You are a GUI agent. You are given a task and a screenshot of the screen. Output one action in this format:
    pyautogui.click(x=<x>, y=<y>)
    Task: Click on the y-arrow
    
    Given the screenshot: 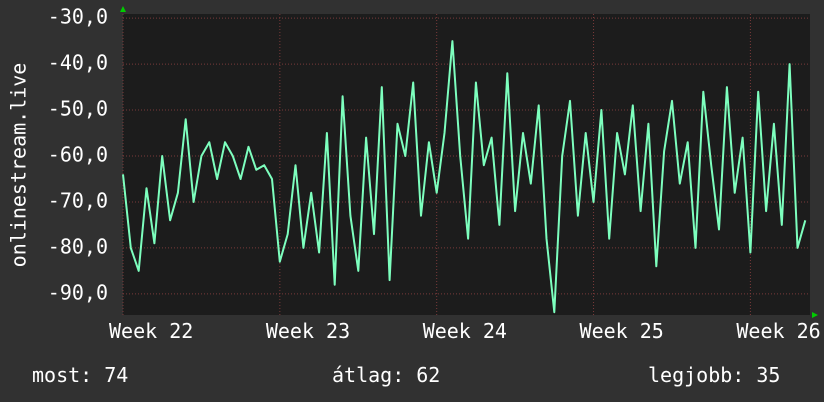 What is the action you would take?
    pyautogui.click(x=123, y=9)
    